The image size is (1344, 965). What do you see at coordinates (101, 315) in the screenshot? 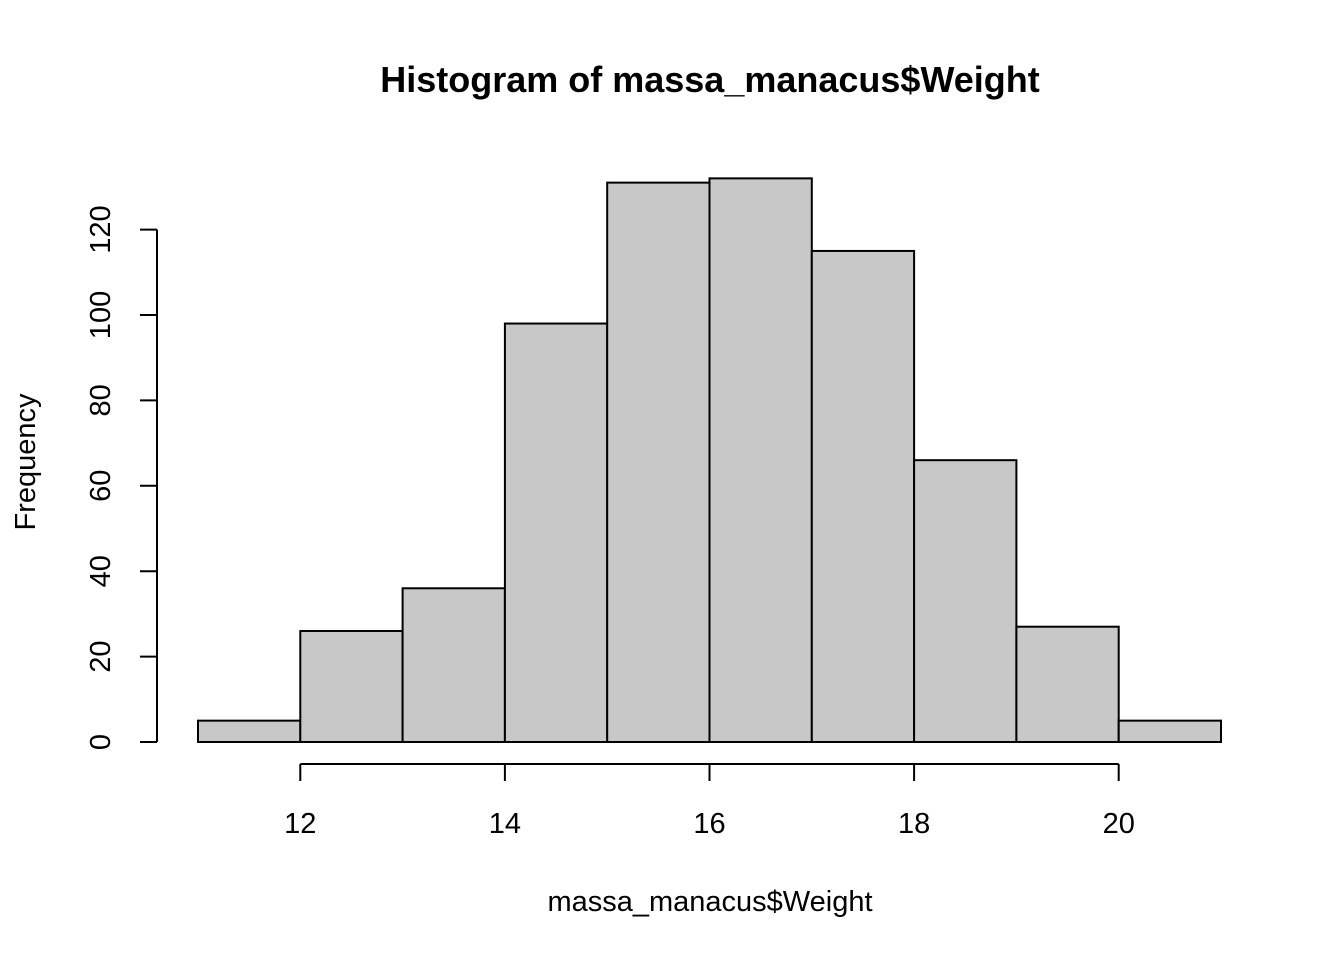
I see `y-tick-label: 100` at bounding box center [101, 315].